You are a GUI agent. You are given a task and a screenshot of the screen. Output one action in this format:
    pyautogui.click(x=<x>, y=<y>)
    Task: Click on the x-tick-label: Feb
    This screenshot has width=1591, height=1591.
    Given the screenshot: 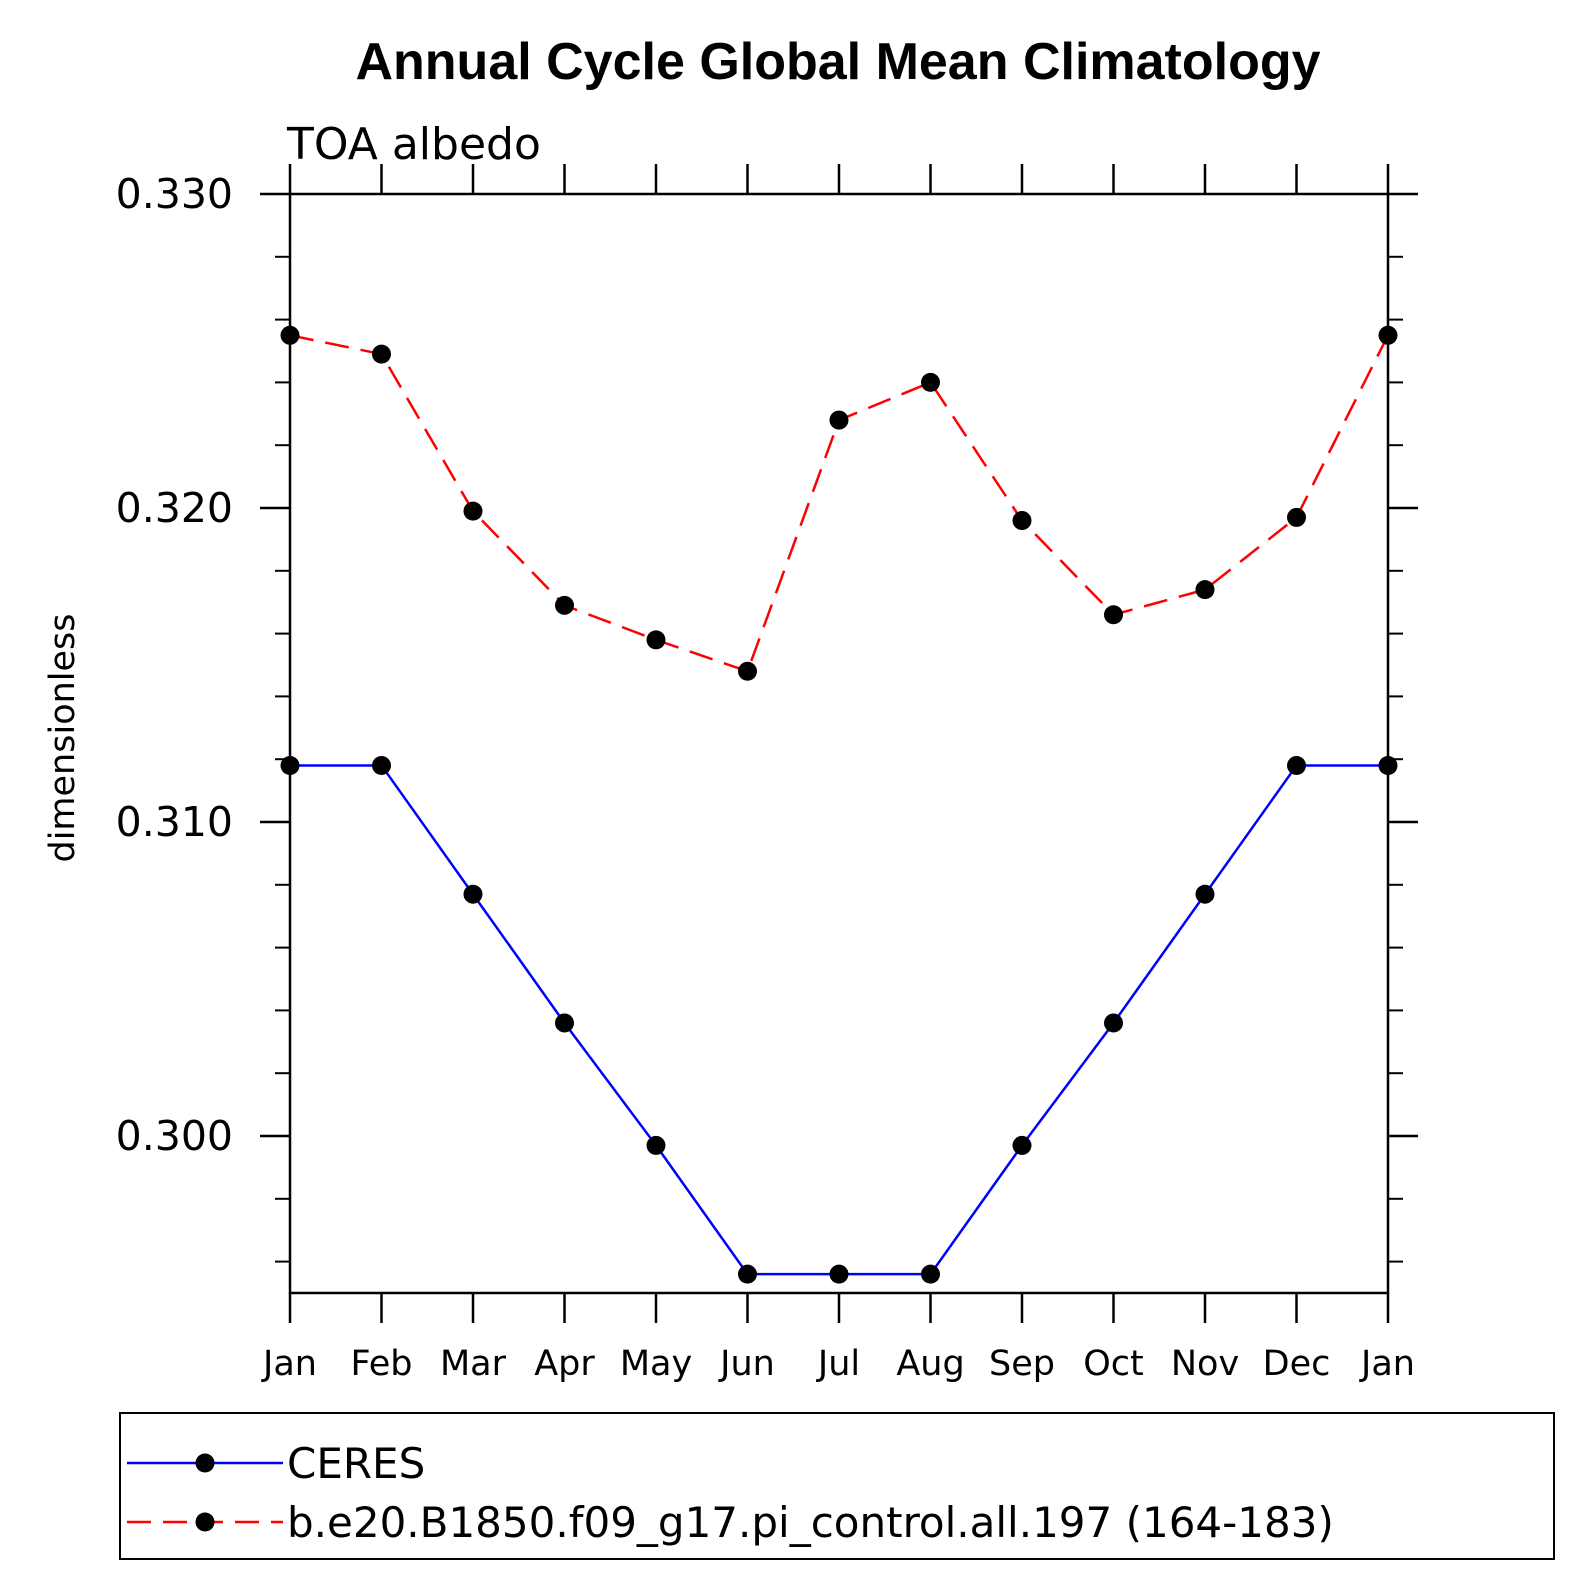 What is the action you would take?
    pyautogui.click(x=382, y=1364)
    